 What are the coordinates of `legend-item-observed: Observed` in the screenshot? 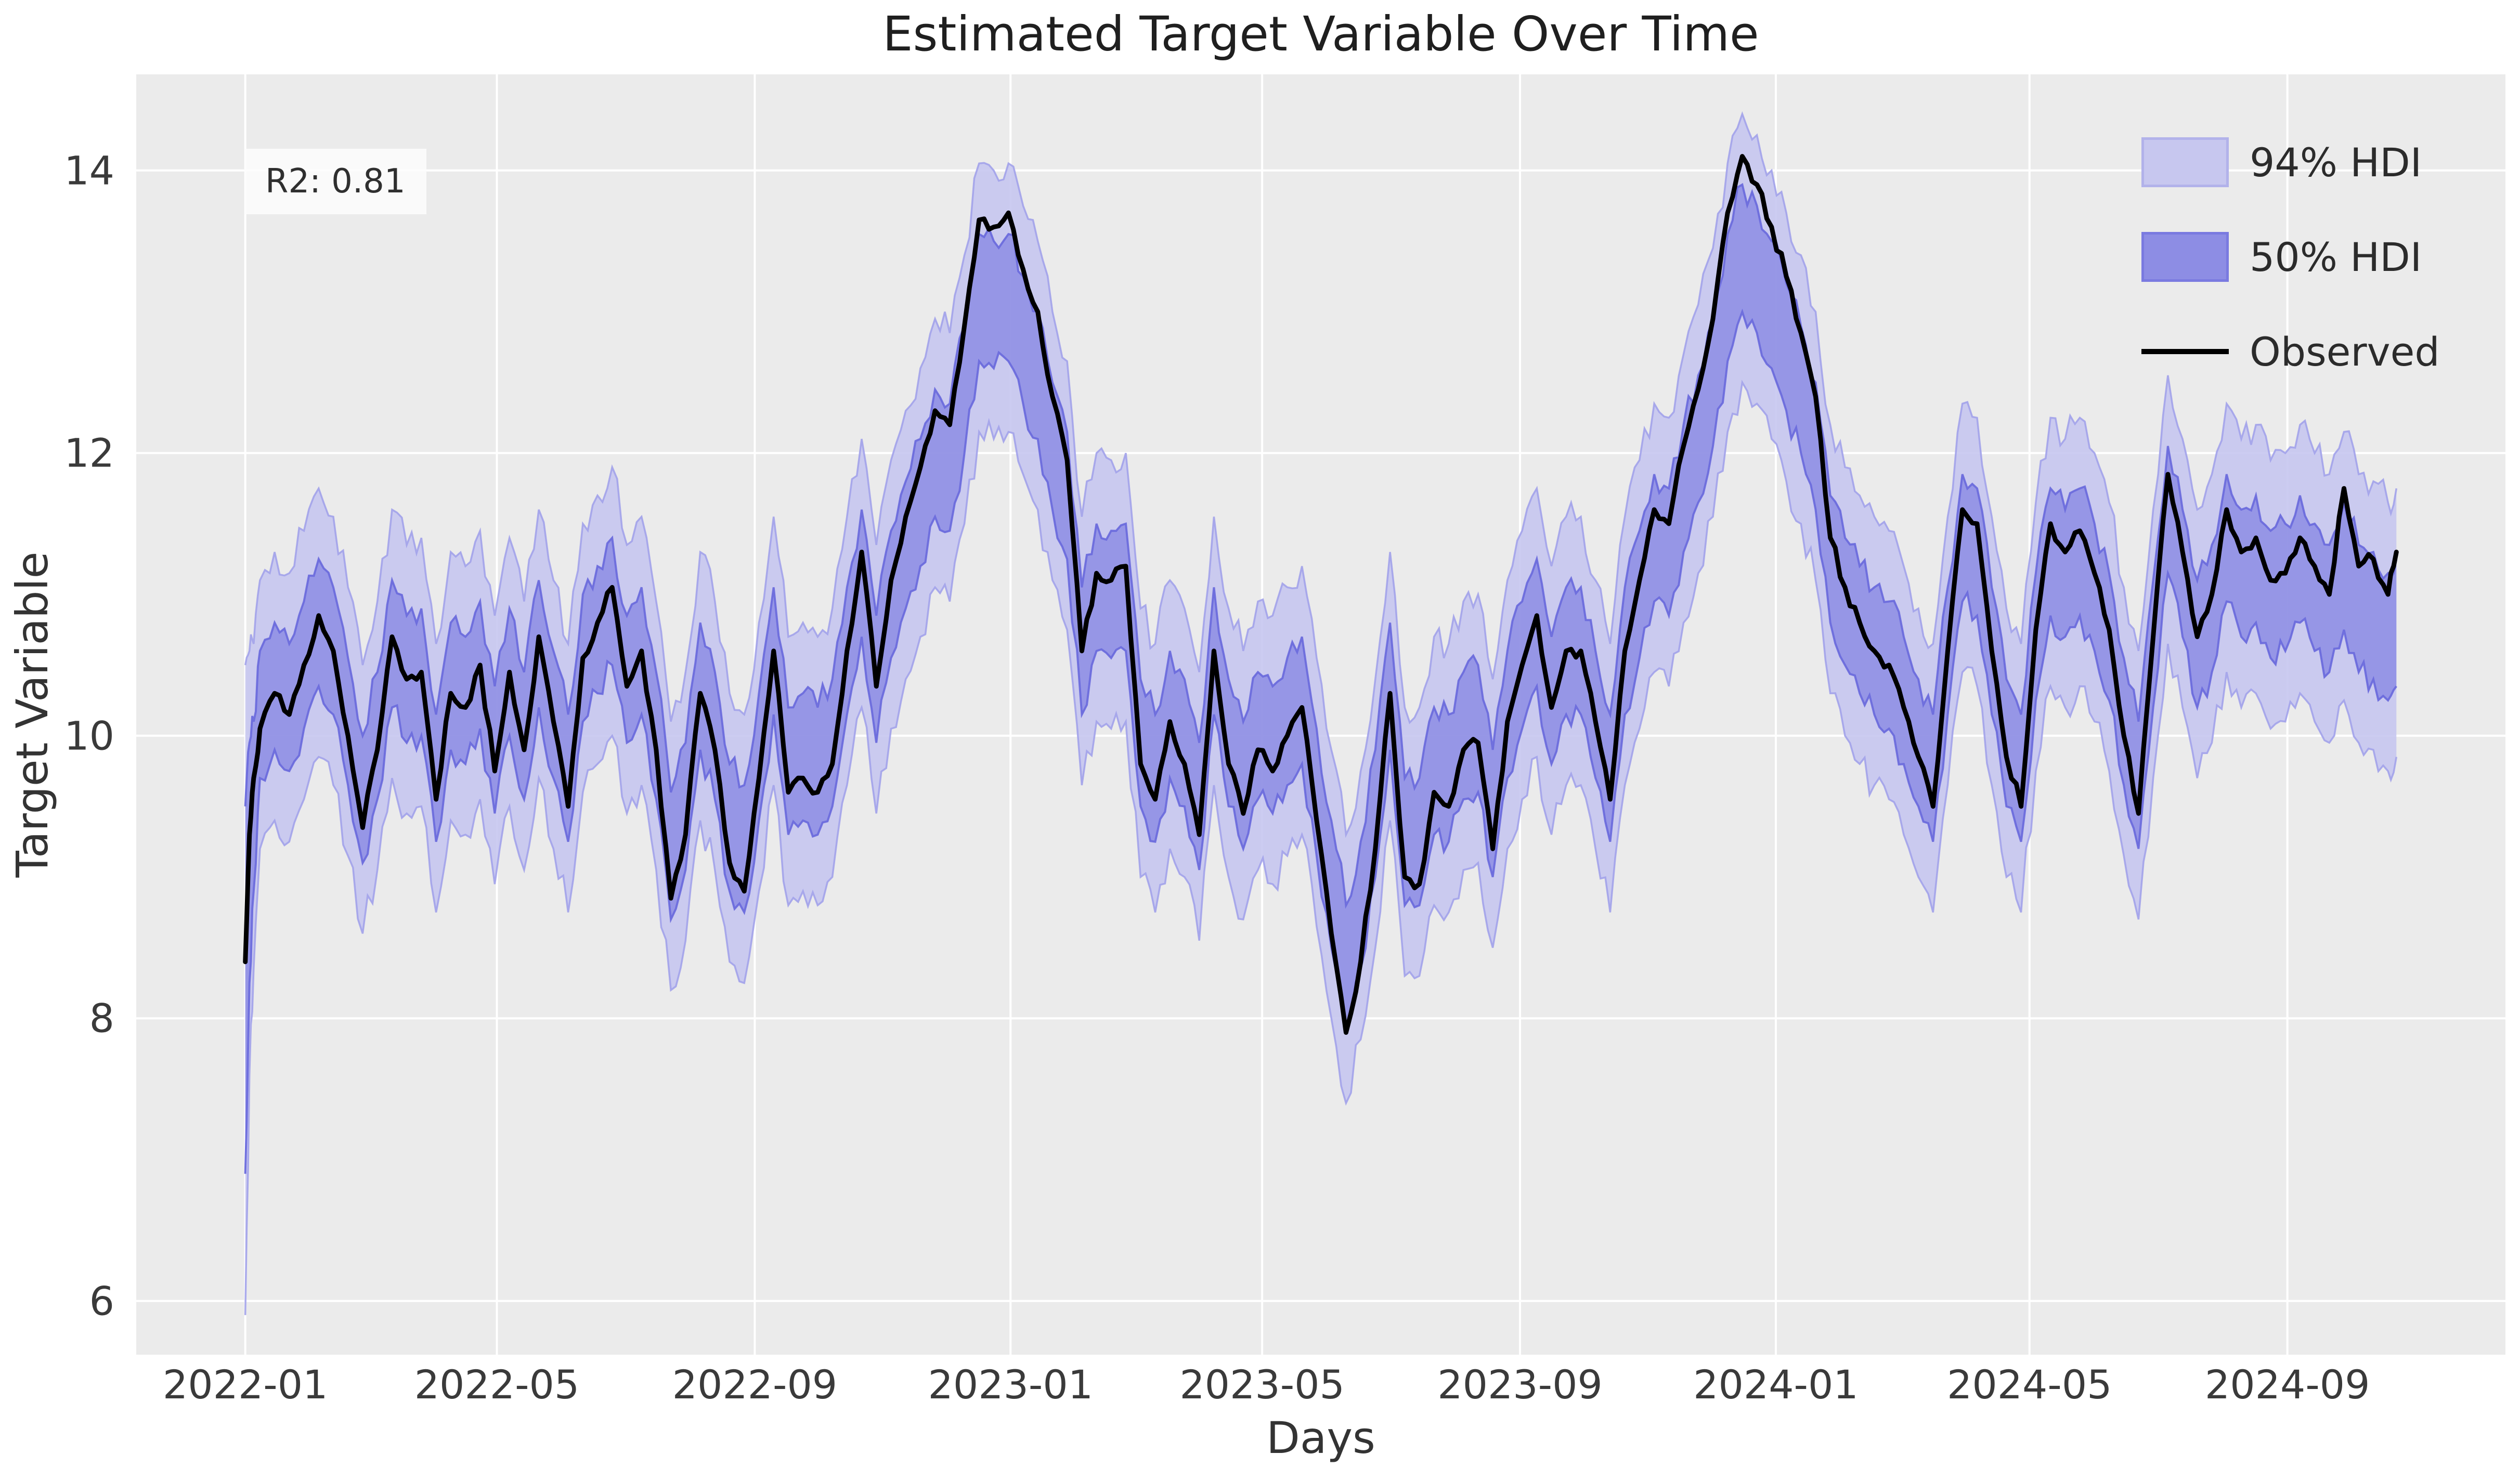 It's located at (2290, 351).